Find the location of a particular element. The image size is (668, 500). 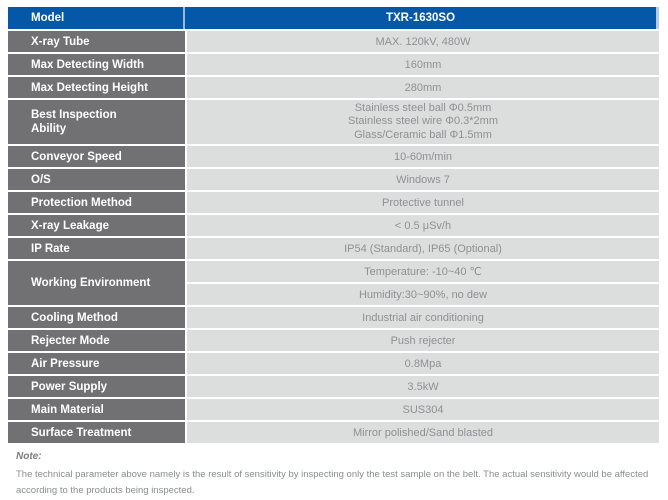

row-value-line: Stainless steel ball Φ0.5mm is located at coordinates (423, 107).